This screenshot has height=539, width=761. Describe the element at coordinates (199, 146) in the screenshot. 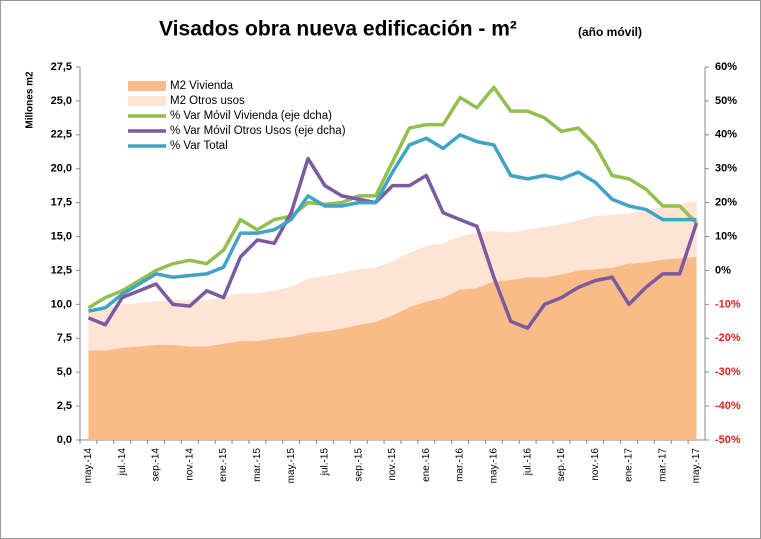

I see `legend-label: % Var Total` at that location.